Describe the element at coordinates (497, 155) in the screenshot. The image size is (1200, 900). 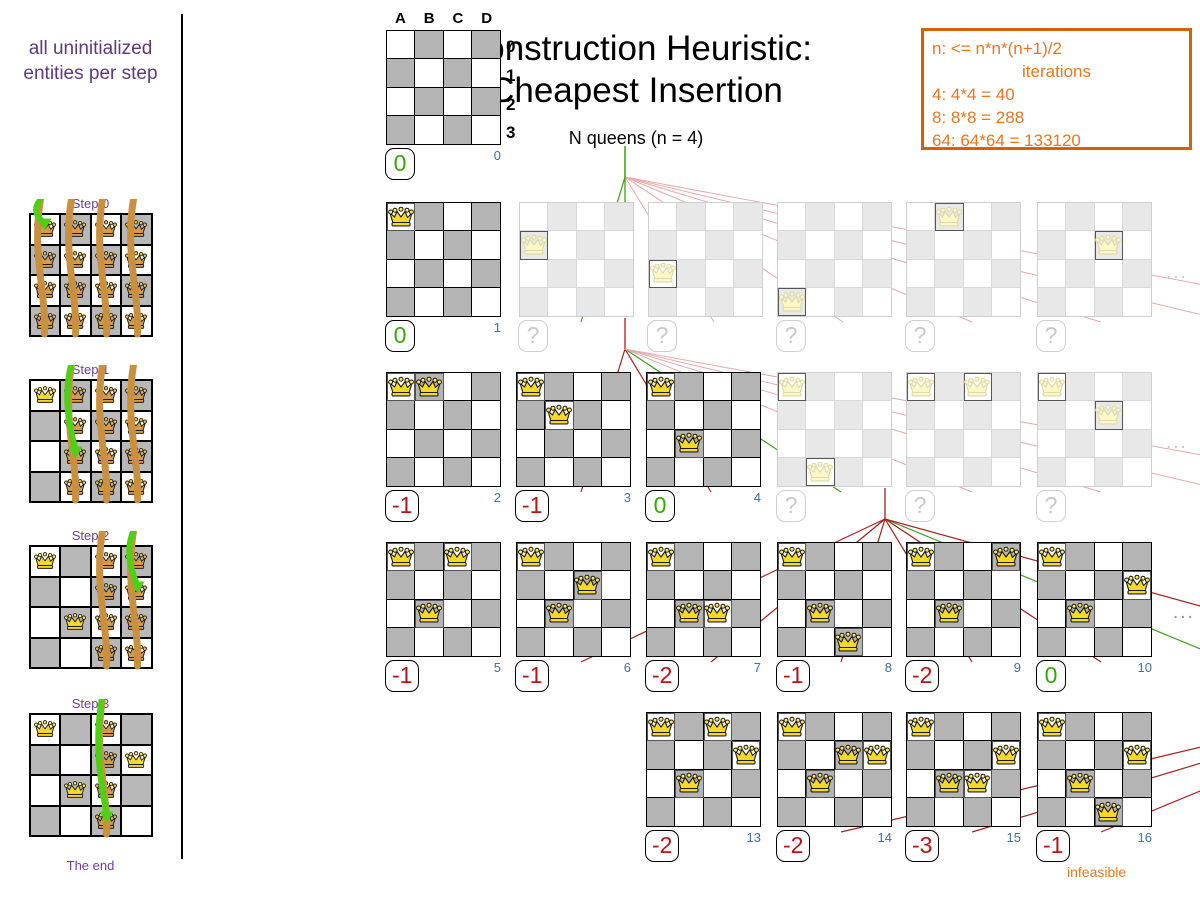
I see `node-index-label: 0` at that location.